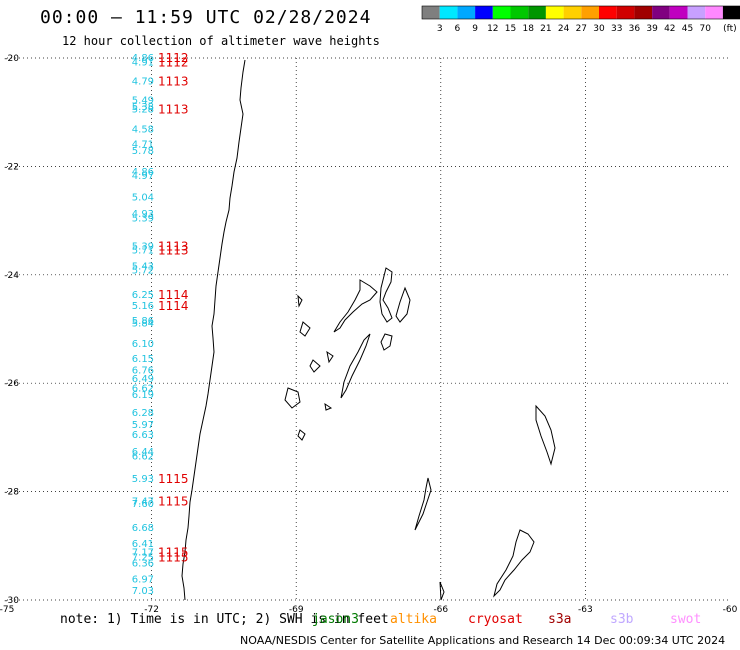  What do you see at coordinates (492, 29) in the screenshot?
I see `legend-tick-label: 12` at bounding box center [492, 29].